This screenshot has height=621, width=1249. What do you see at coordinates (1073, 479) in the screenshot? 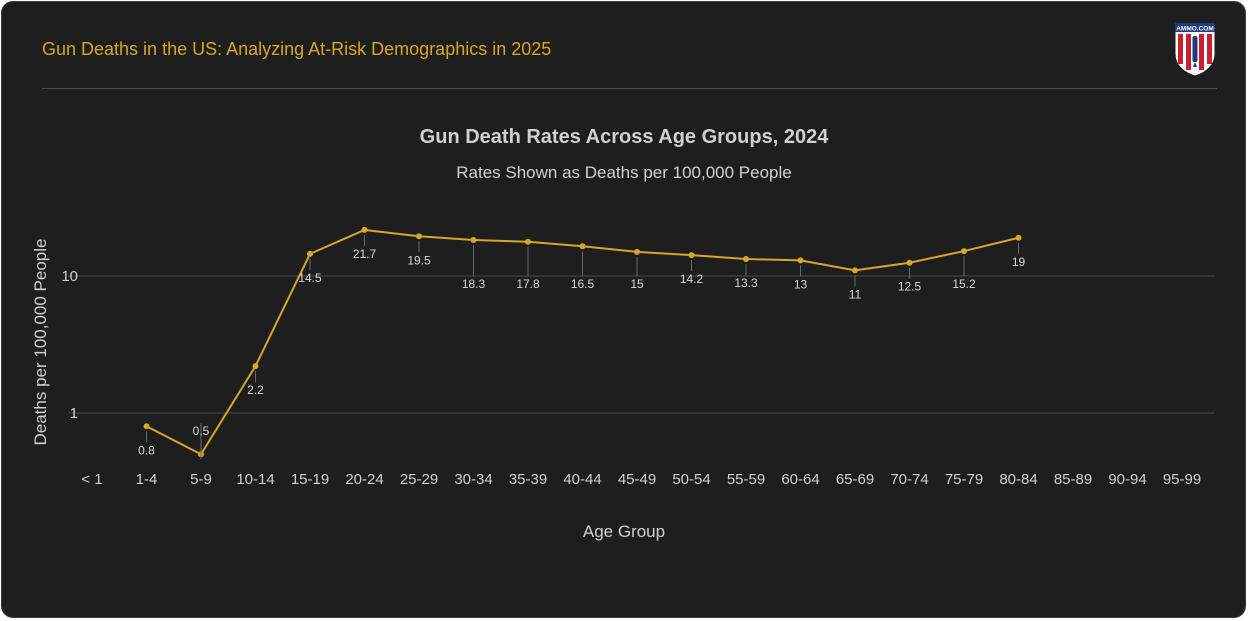
I see `x-tick-label: 85-89` at bounding box center [1073, 479].